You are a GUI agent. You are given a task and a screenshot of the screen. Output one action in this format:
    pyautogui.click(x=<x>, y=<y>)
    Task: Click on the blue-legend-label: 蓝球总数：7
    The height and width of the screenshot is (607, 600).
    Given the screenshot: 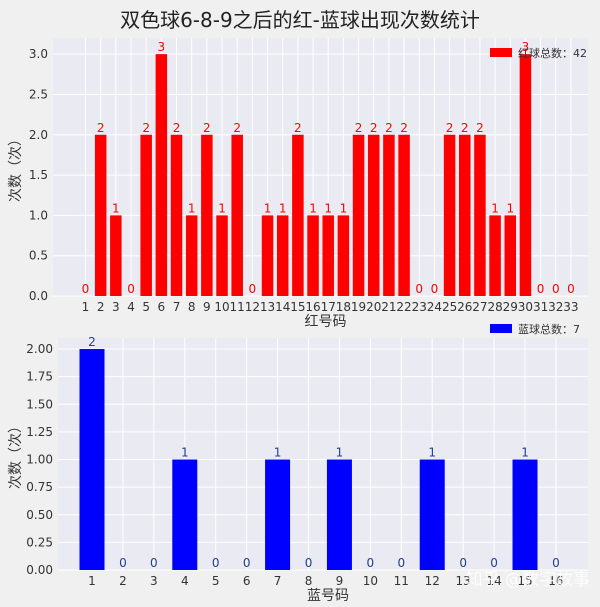 What is the action you would take?
    pyautogui.click(x=549, y=329)
    